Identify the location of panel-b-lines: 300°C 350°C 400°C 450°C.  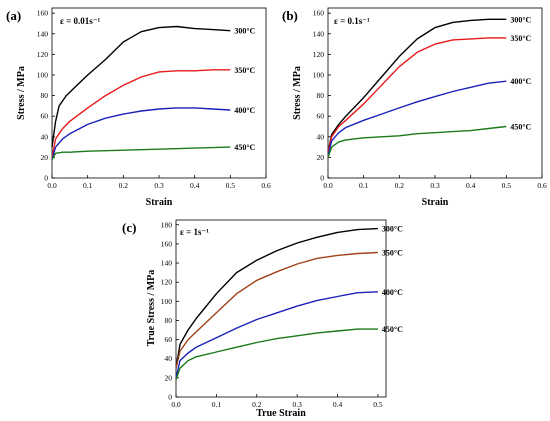
(429, 86).